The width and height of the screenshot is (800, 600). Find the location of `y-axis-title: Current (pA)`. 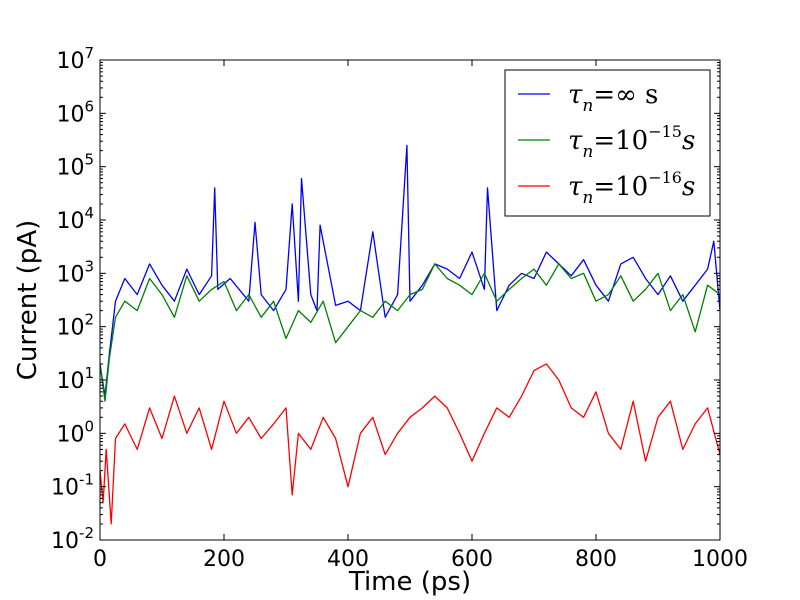

y-axis-title: Current (pA) is located at coordinates (28, 300).